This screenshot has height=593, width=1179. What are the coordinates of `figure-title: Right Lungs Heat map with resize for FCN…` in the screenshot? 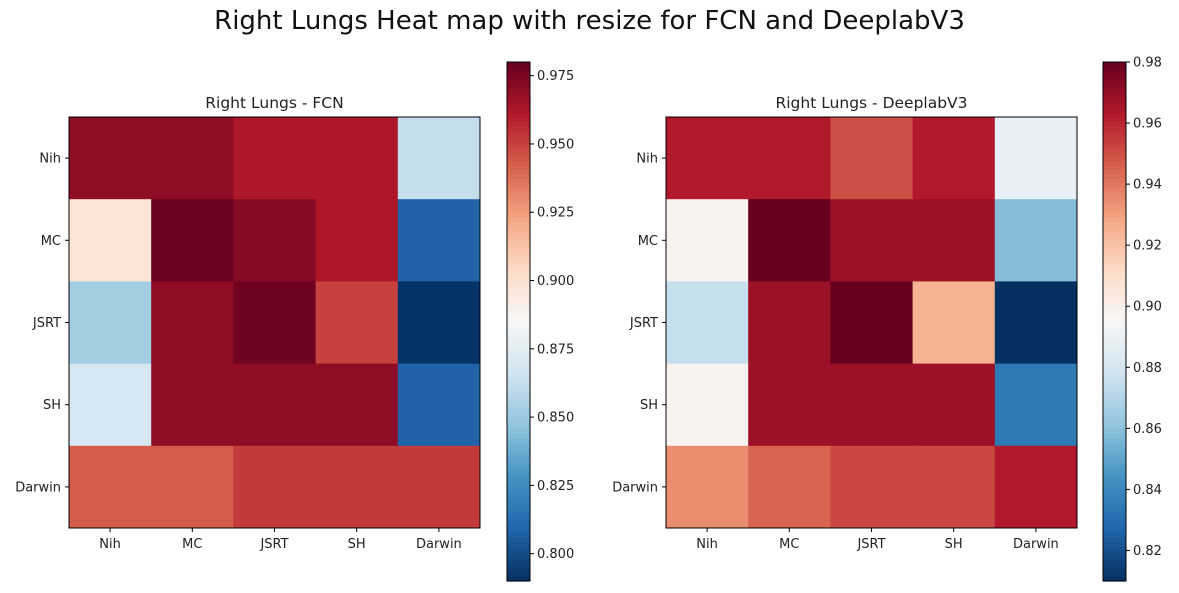 It's located at (589, 21).